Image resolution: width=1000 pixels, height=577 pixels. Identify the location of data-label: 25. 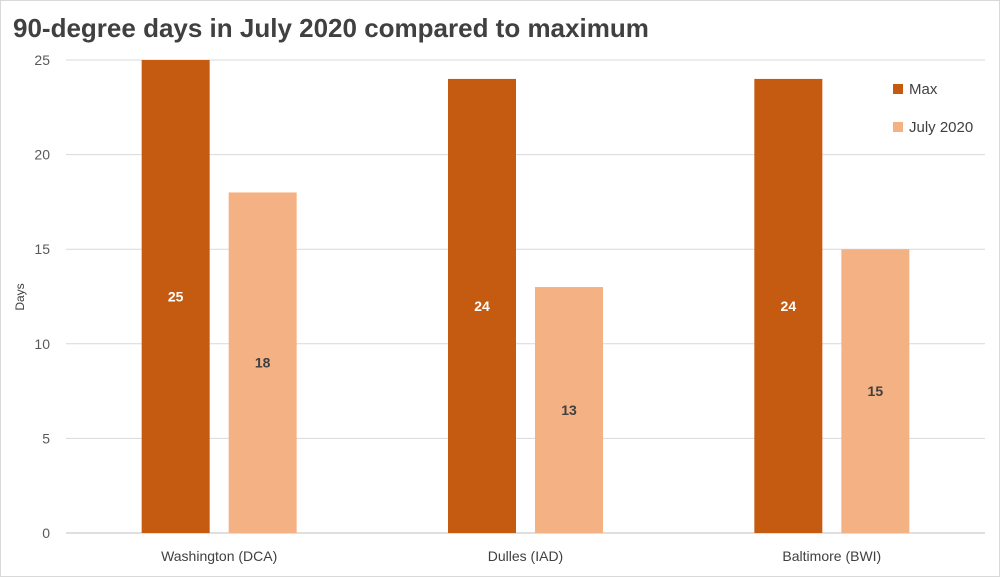
(176, 297).